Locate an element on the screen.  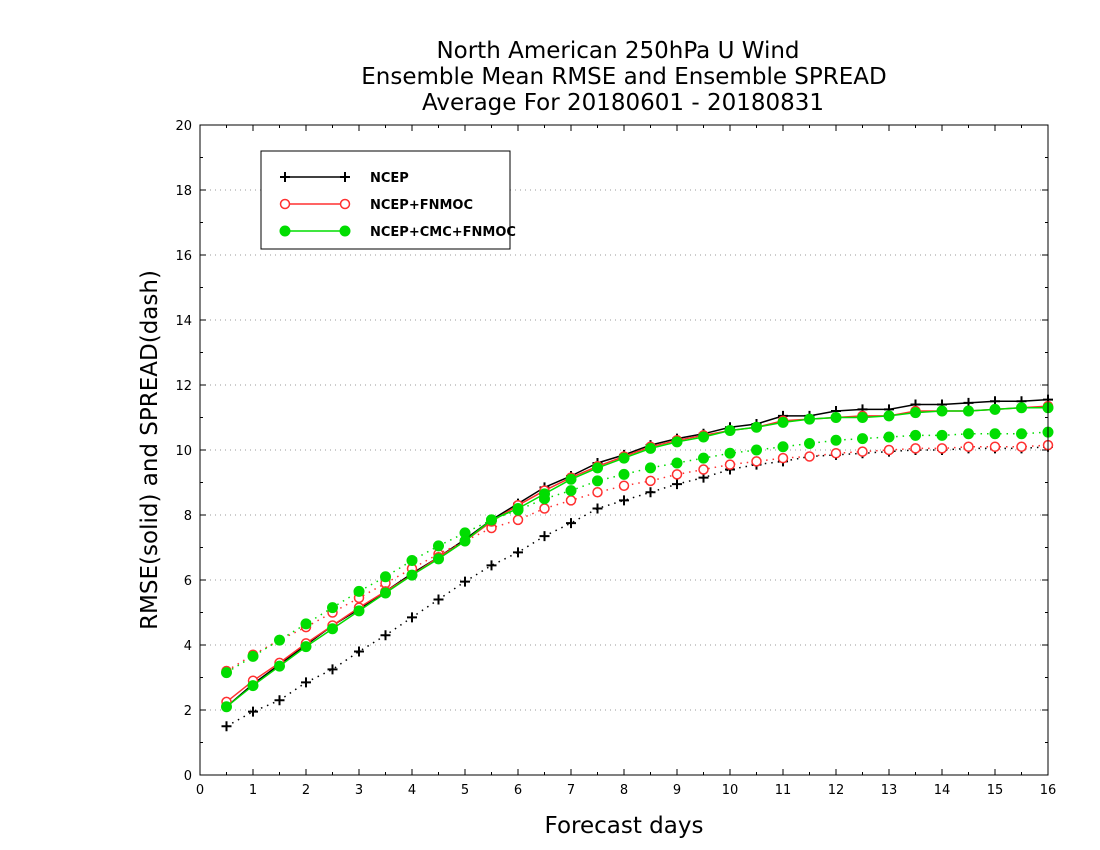
x-axis-label: Forecast days is located at coordinates (624, 826).